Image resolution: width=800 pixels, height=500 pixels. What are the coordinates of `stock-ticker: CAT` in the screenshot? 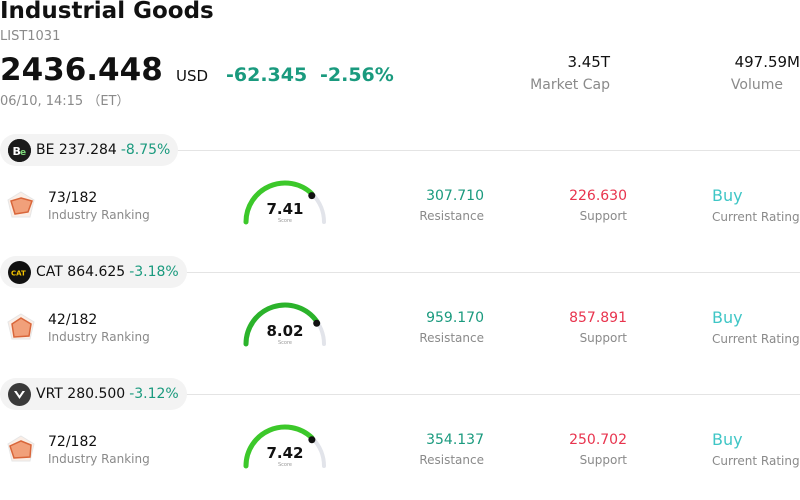 It's located at (49, 272).